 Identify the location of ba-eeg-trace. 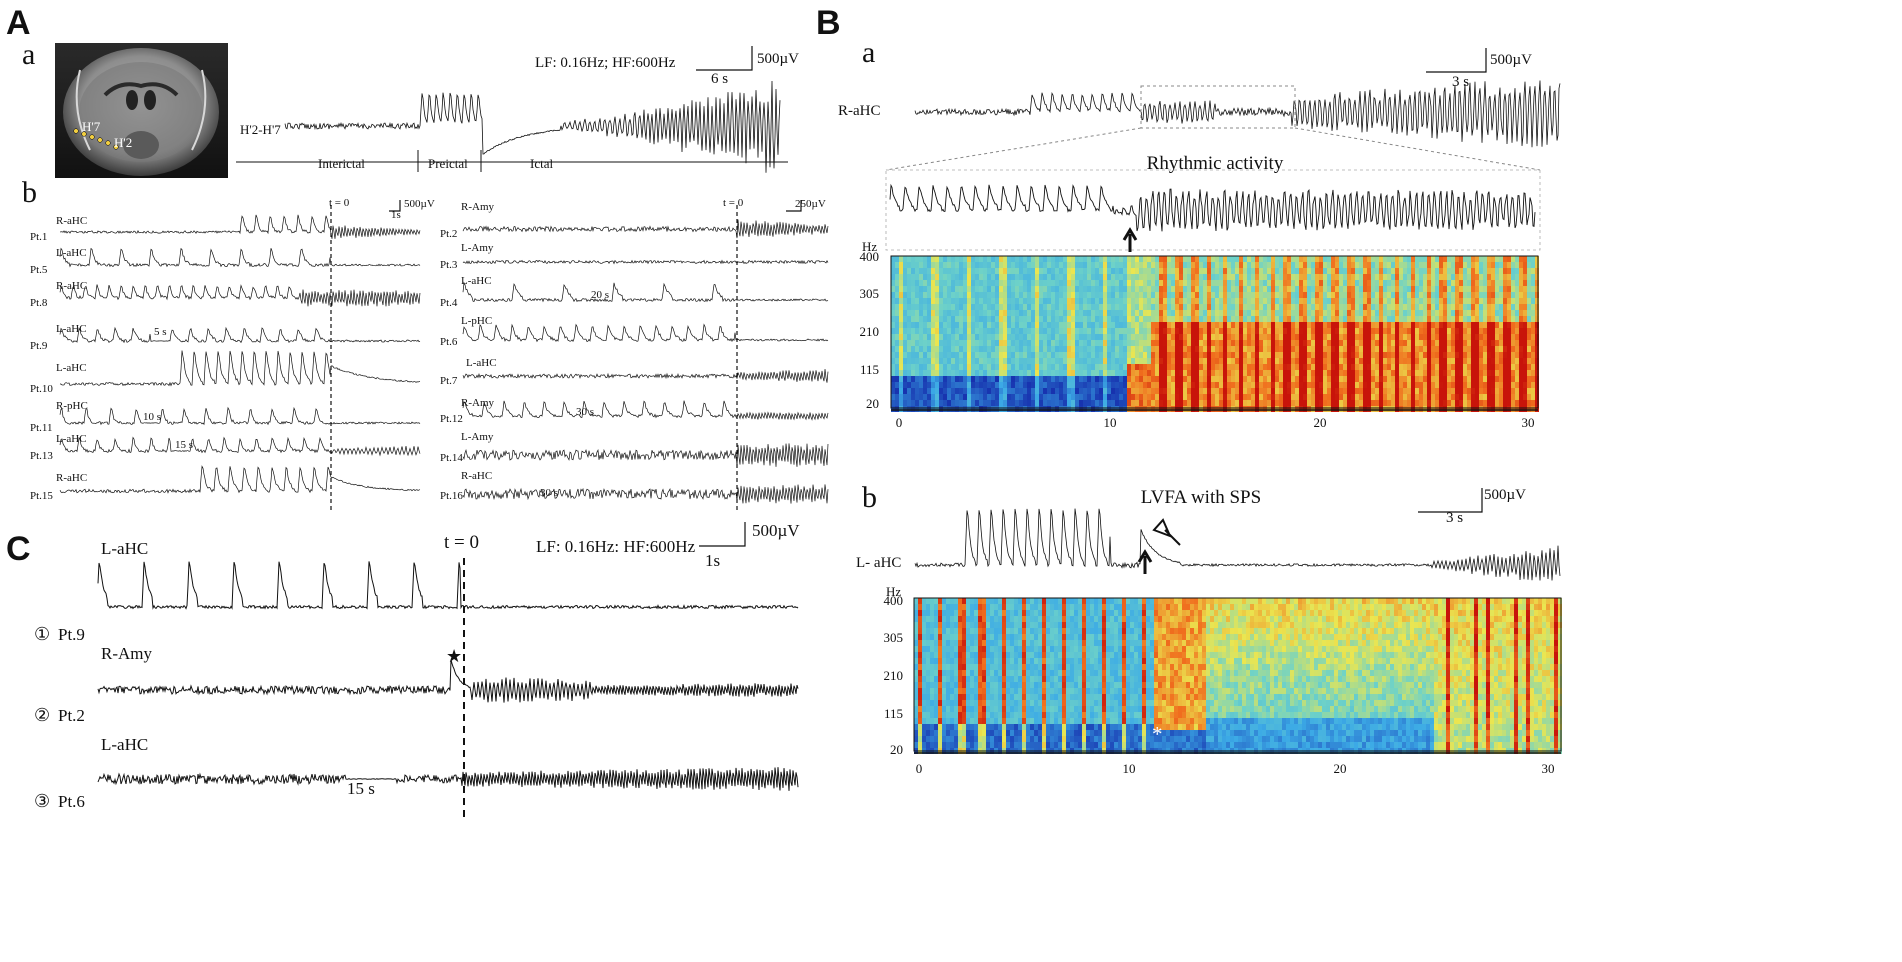
(1237, 114).